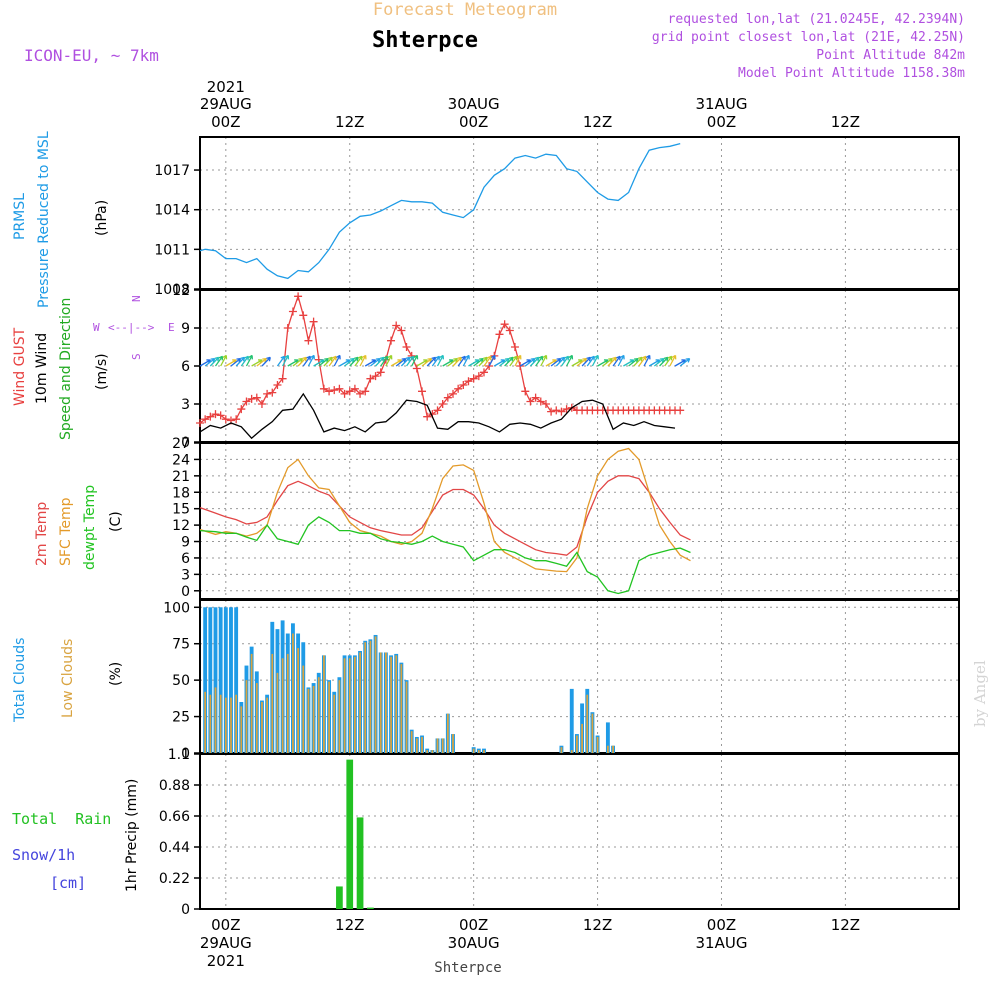  What do you see at coordinates (43, 855) in the screenshot?
I see `snow-label: Snow/1h` at bounding box center [43, 855].